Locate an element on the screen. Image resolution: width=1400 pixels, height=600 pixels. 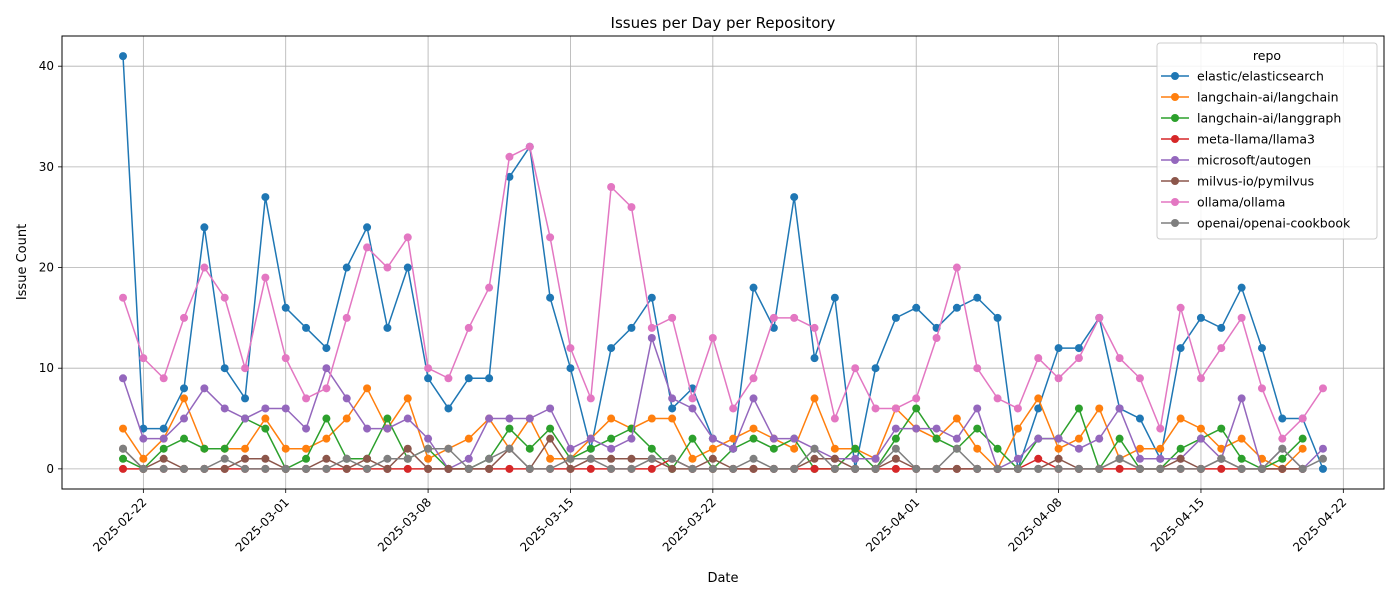
y-tick-label: 40 is located at coordinates (46, 66).